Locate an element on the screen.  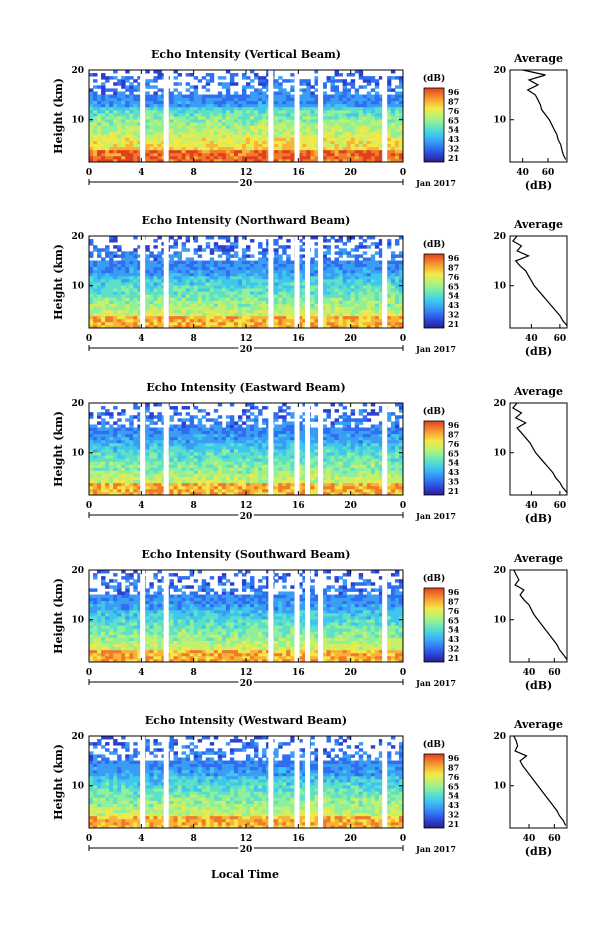
average-title: Average is located at coordinates (538, 58).